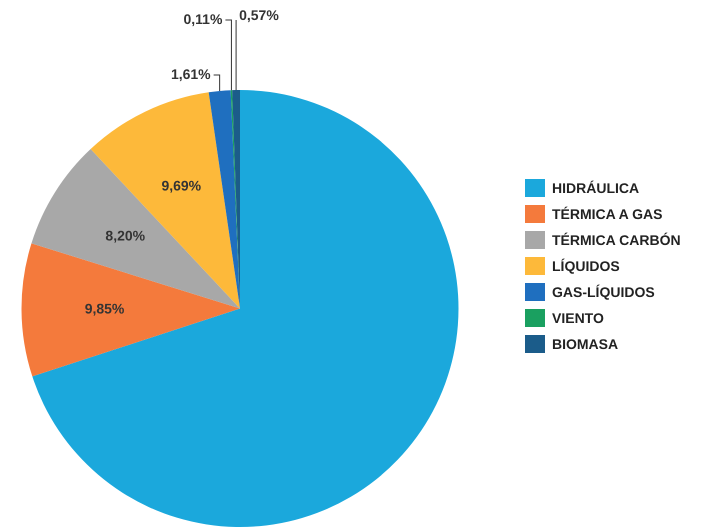 The height and width of the screenshot is (527, 728). I want to click on legend-label: TÉRMICA A GAS, so click(607, 214).